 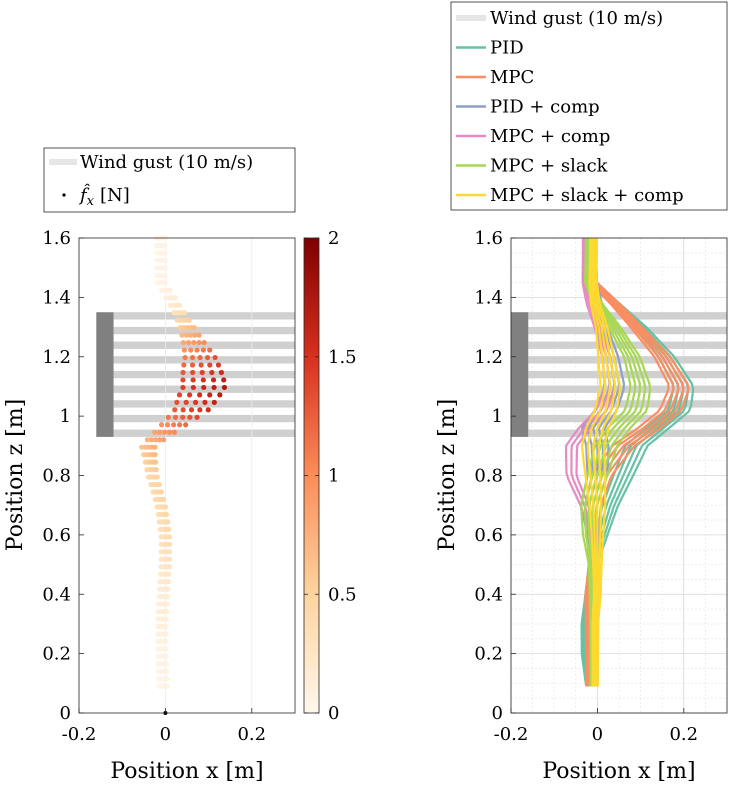 I want to click on colorbar-tick-label: 1, so click(x=333, y=476).